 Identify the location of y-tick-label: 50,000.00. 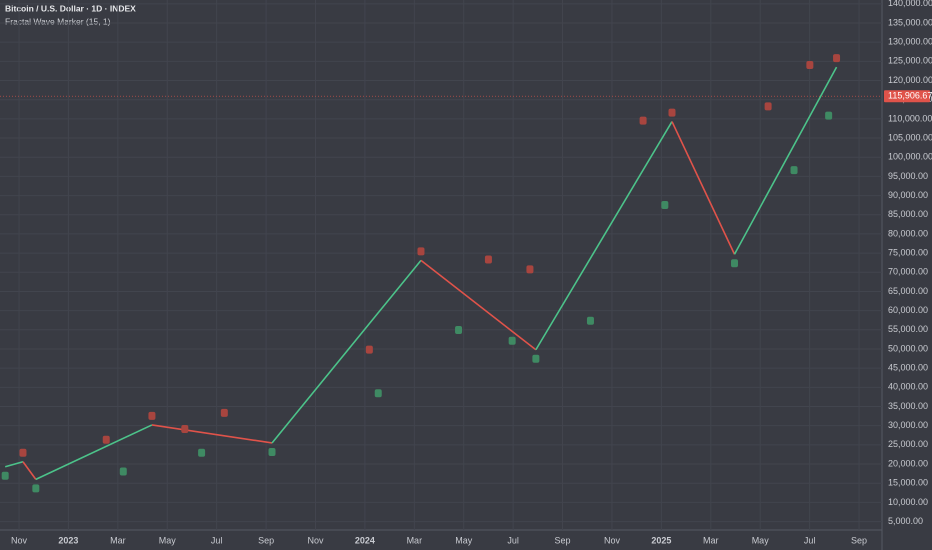
(908, 348).